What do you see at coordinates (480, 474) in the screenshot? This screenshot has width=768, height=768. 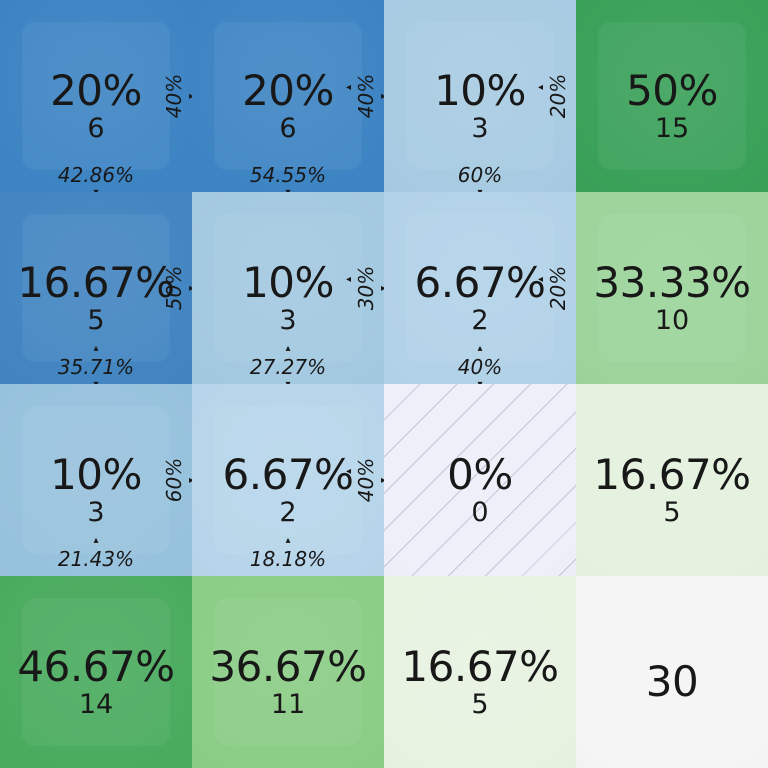 I see `cell-percent-value: 0%` at bounding box center [480, 474].